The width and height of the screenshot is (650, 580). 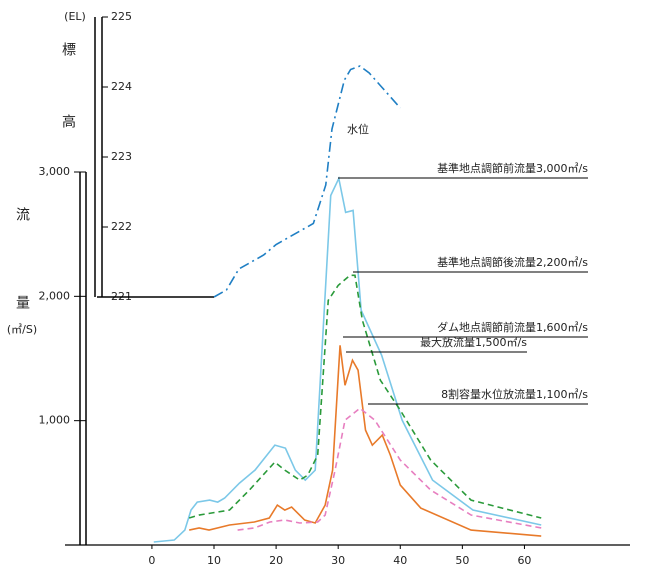 I want to click on x-tick-label: 10, so click(x=214, y=560).